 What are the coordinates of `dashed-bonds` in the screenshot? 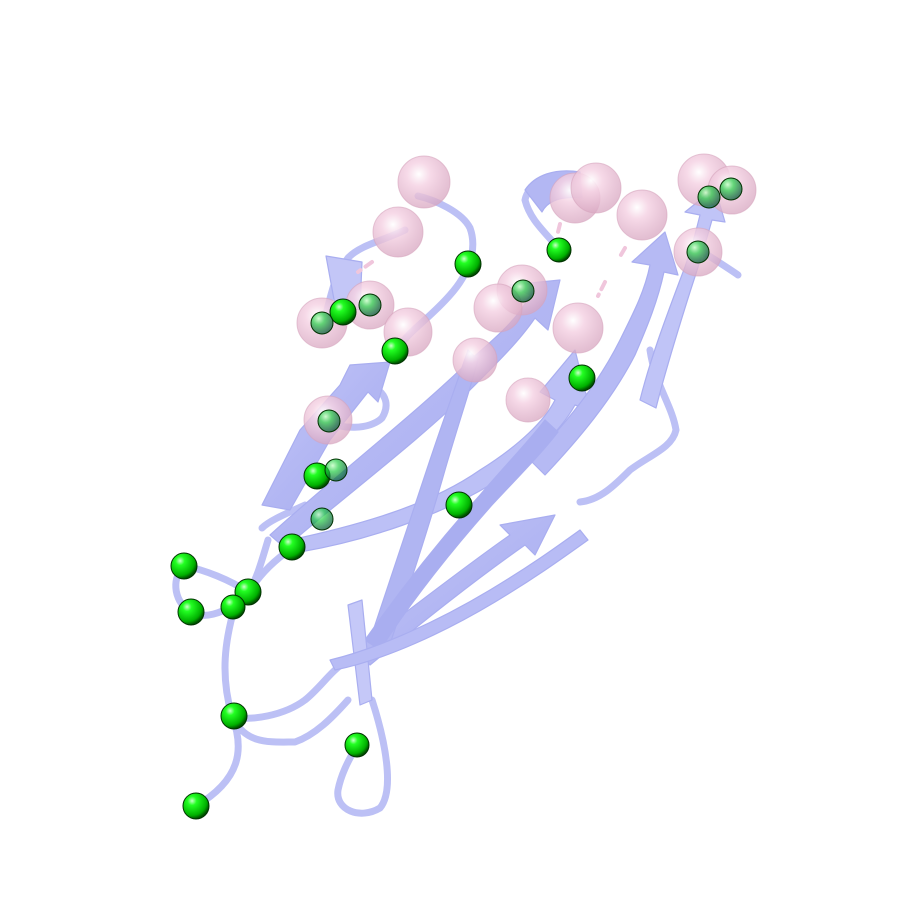 It's located at (491, 260).